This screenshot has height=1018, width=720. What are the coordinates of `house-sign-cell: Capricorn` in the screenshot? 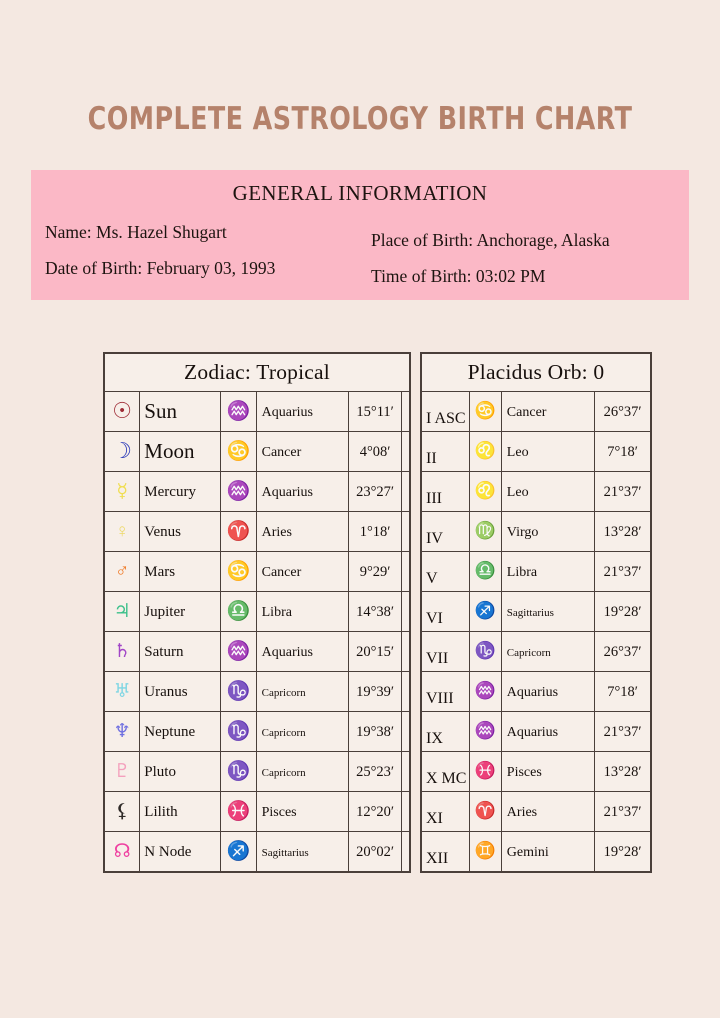 It's located at (548, 651).